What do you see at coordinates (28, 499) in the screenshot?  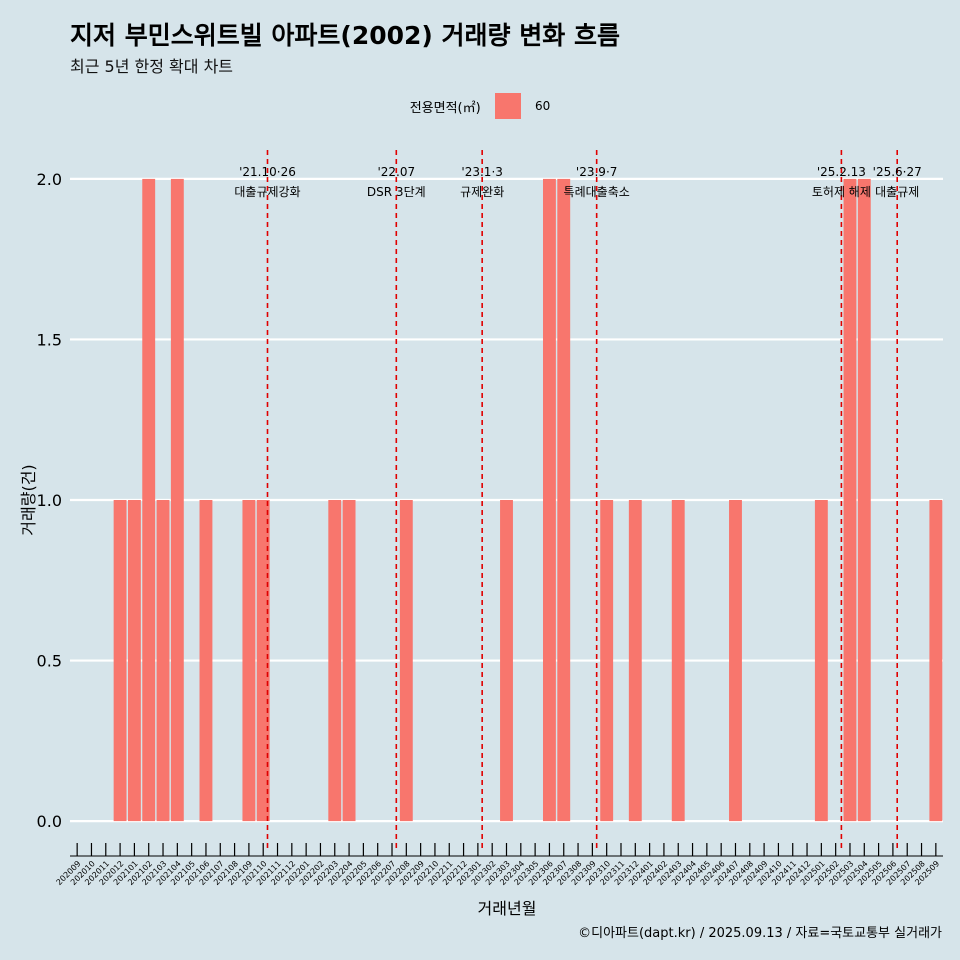 I see `y-axis-title: 거래량(건)` at bounding box center [28, 499].